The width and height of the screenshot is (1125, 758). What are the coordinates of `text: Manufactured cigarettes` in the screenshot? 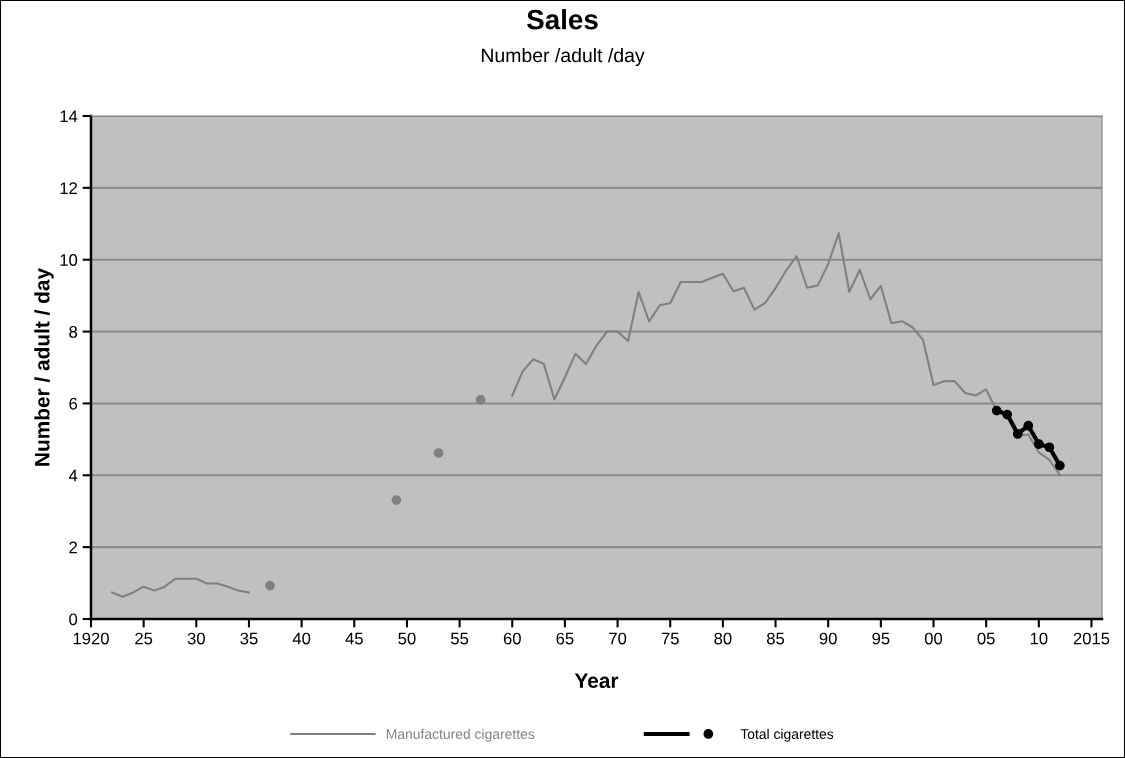 It's located at (460, 735).